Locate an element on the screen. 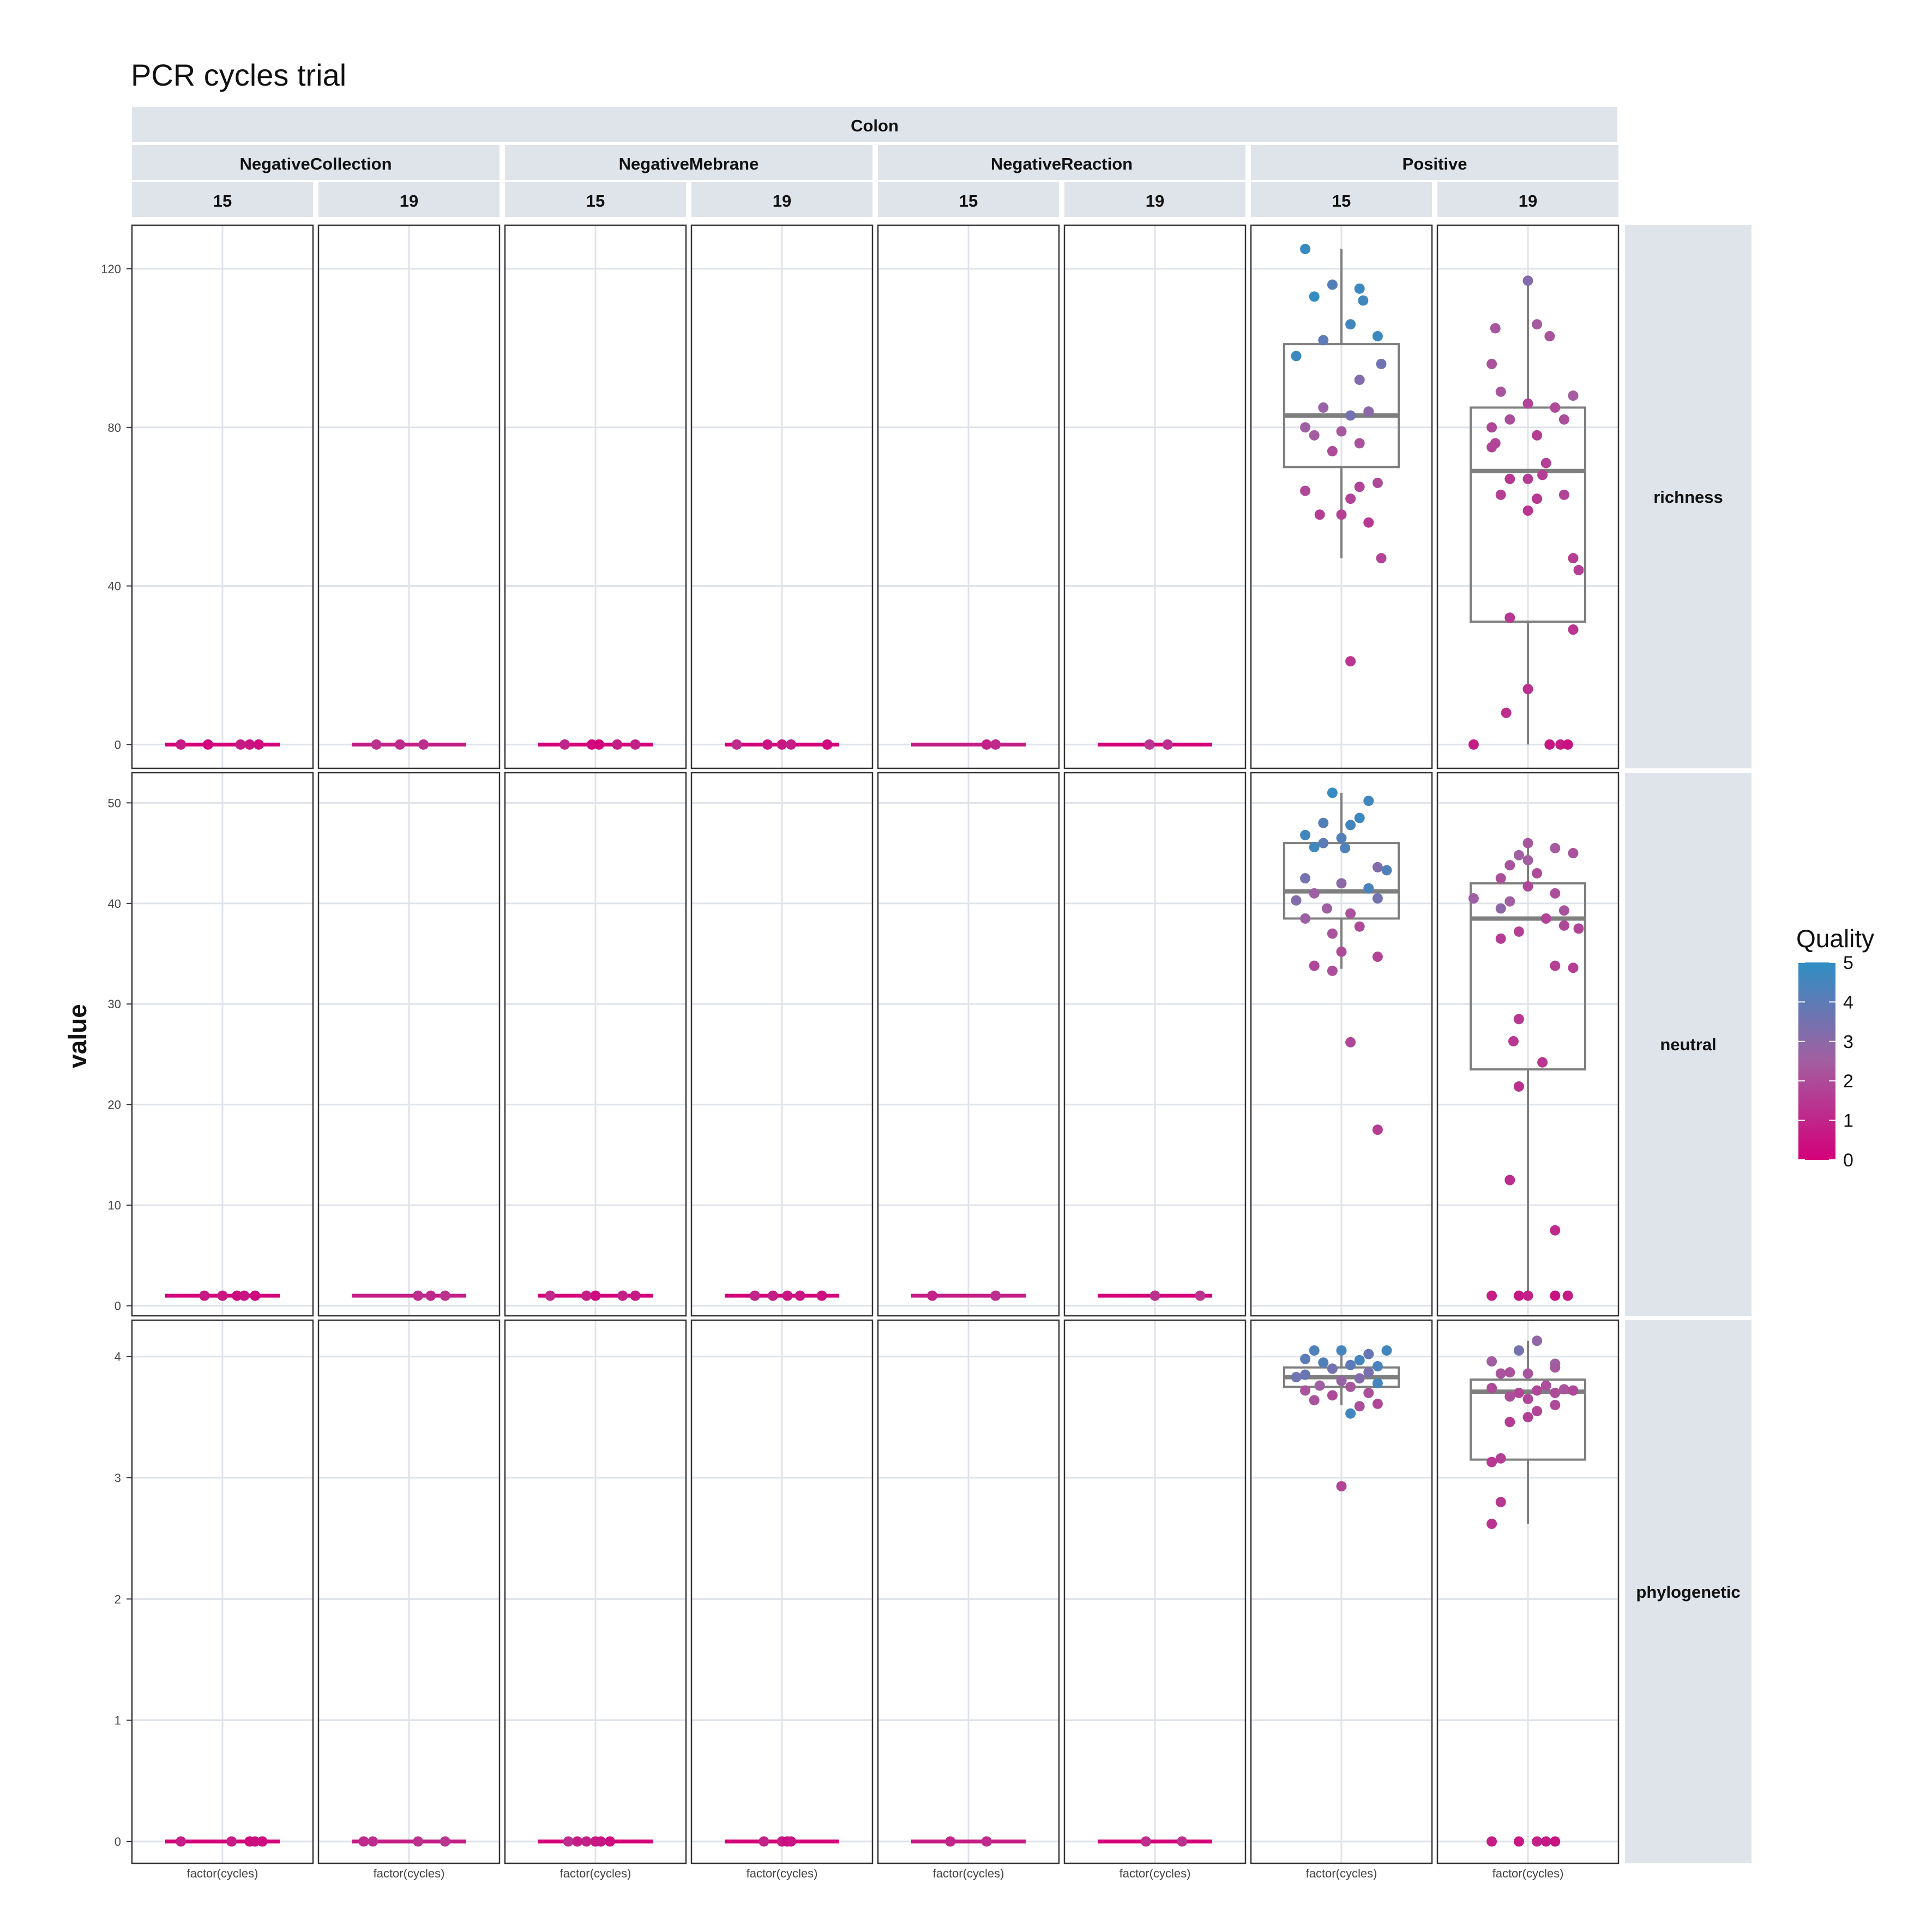 The image size is (1932, 1932). legend-tick-label: 4 is located at coordinates (1848, 1002).